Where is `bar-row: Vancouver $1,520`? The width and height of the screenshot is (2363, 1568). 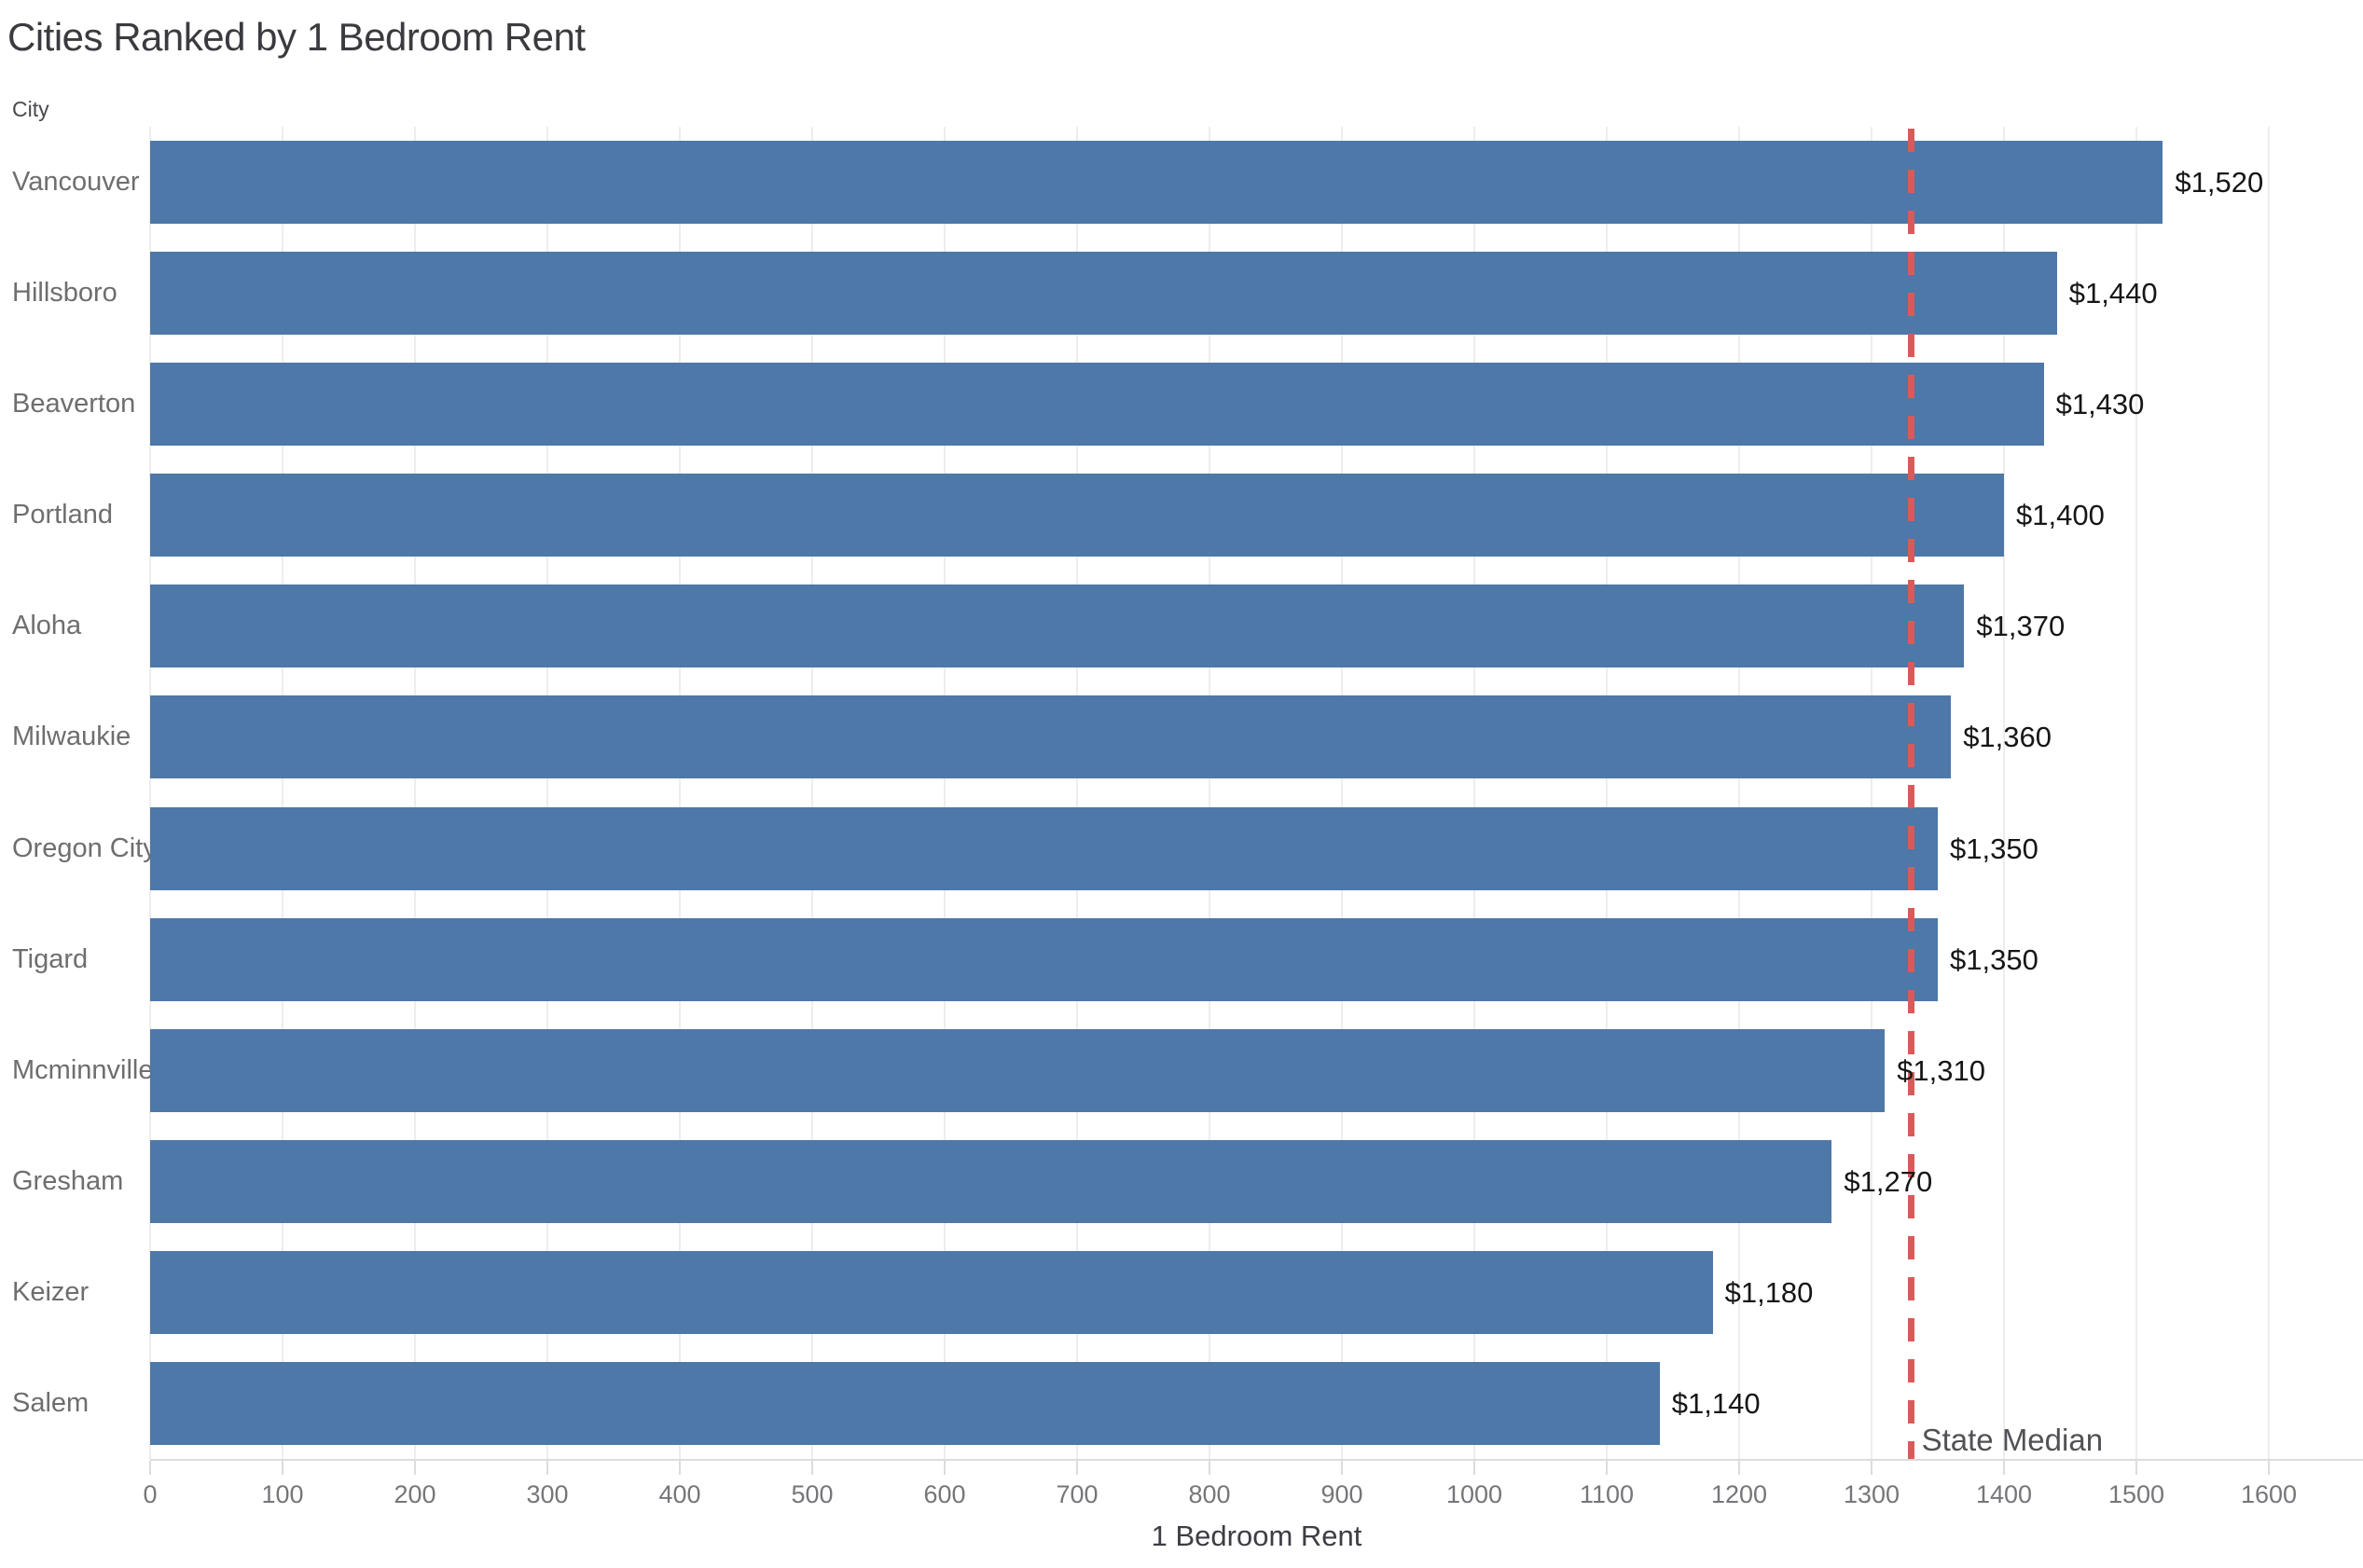
bar-row: Vancouver $1,520 is located at coordinates (1187, 182).